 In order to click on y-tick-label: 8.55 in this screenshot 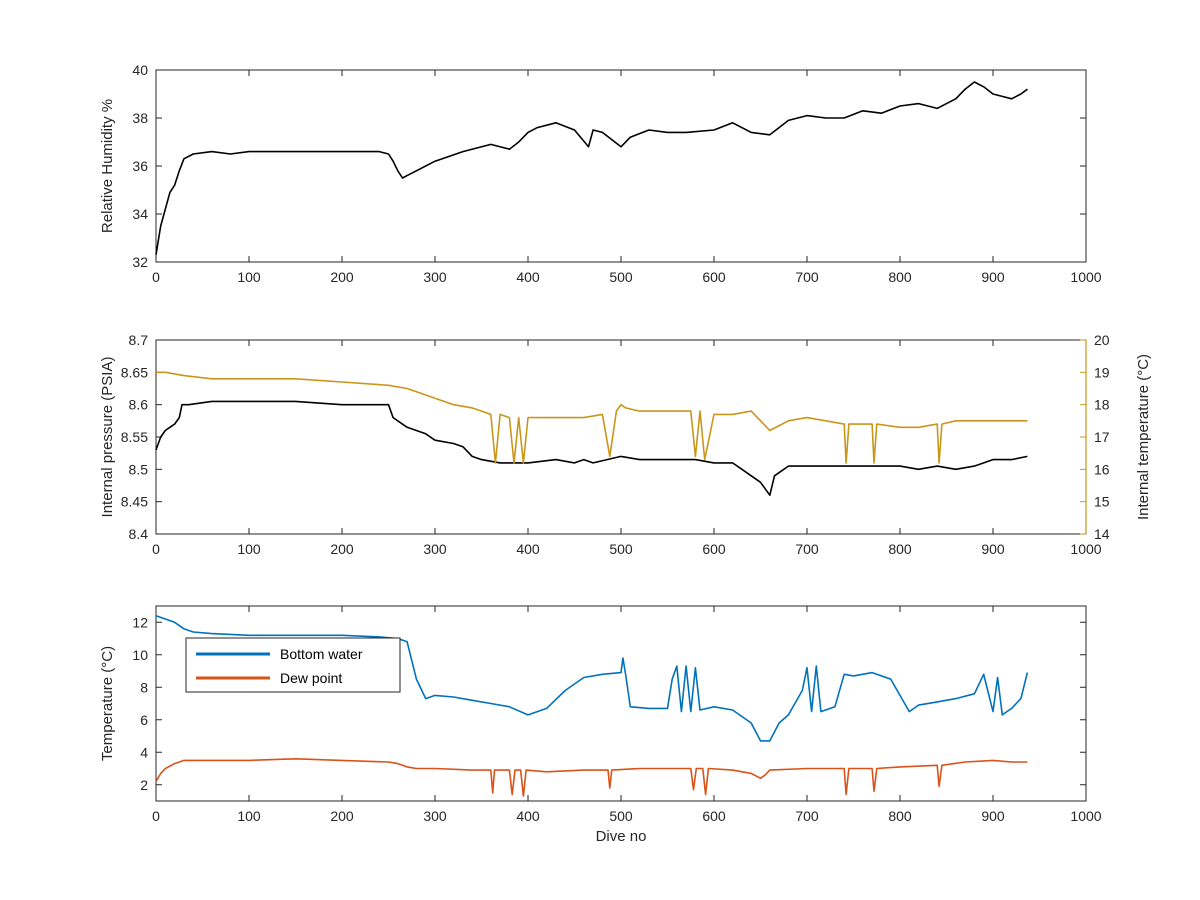, I will do `click(134, 437)`.